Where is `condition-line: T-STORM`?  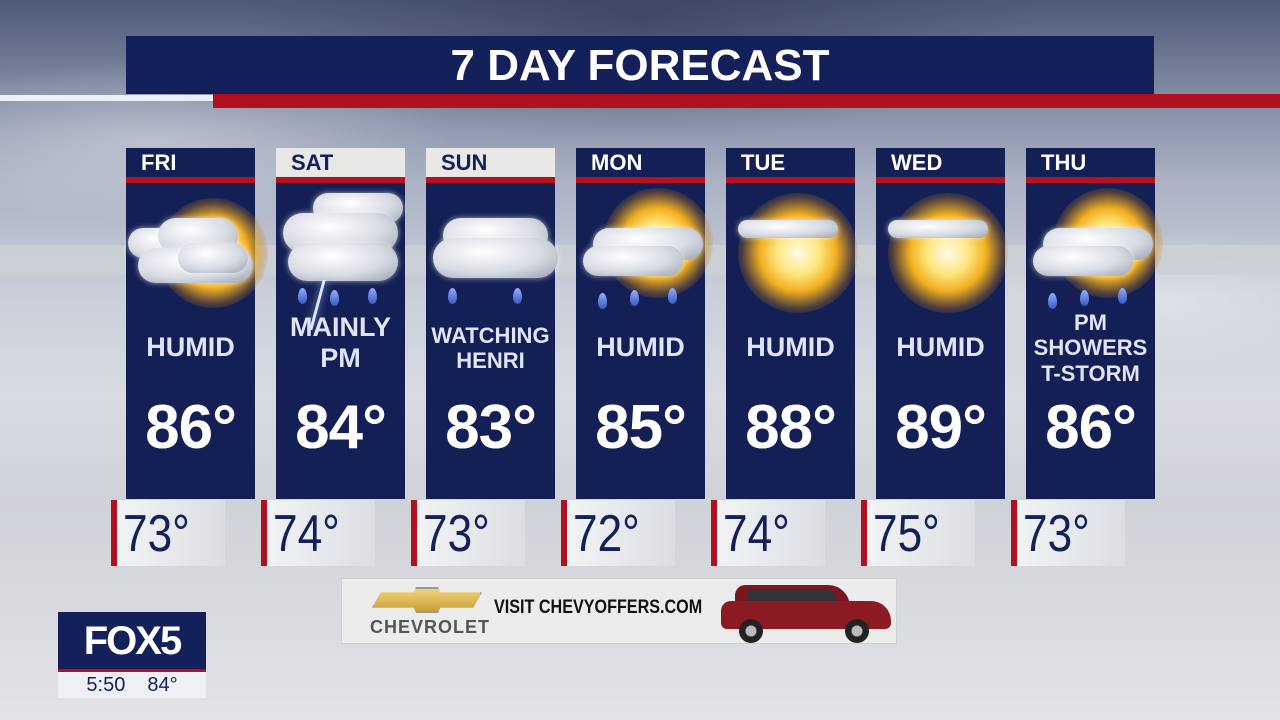
condition-line: T-STORM is located at coordinates (1090, 373).